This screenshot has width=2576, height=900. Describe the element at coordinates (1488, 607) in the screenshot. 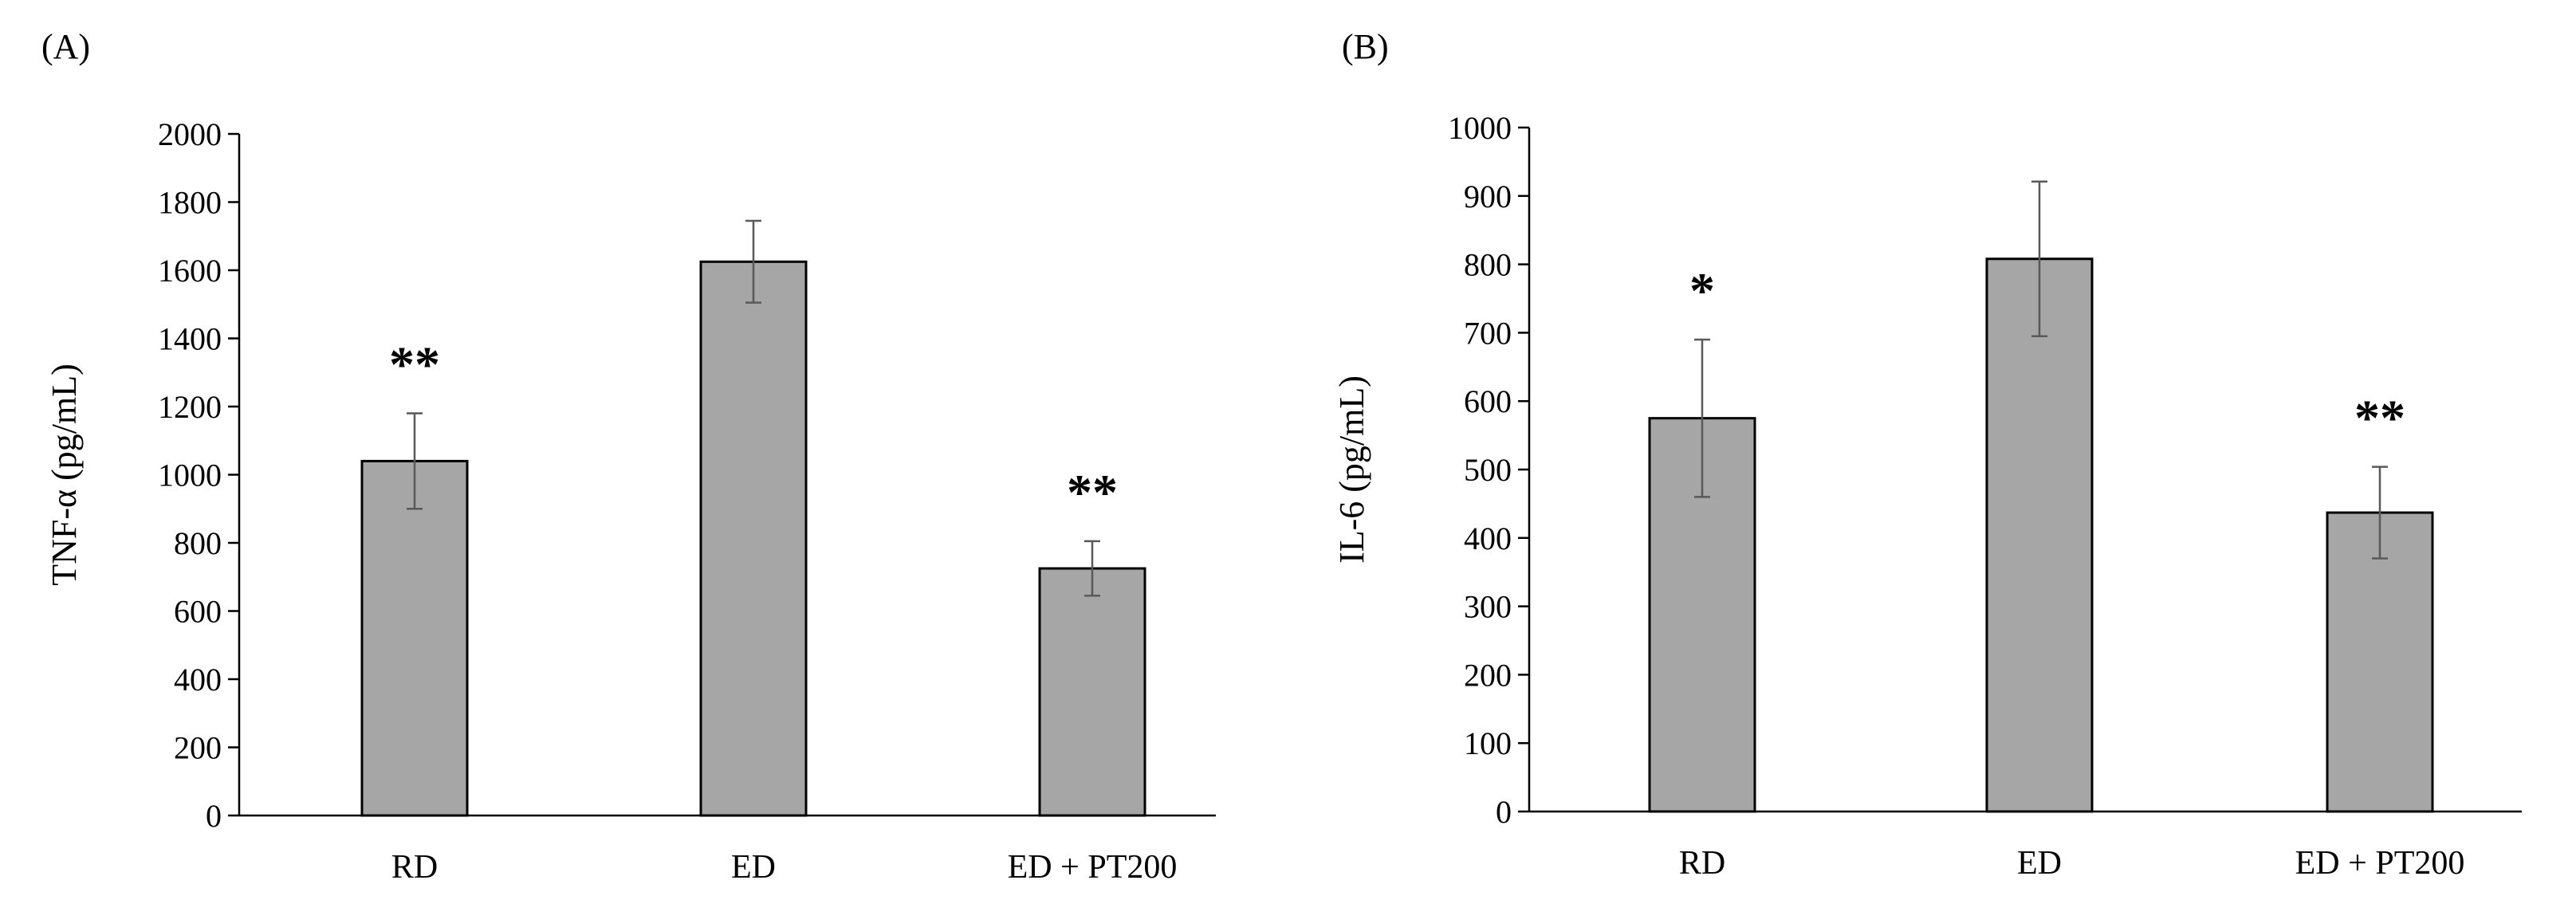

I see `y-tick-label: 300` at that location.